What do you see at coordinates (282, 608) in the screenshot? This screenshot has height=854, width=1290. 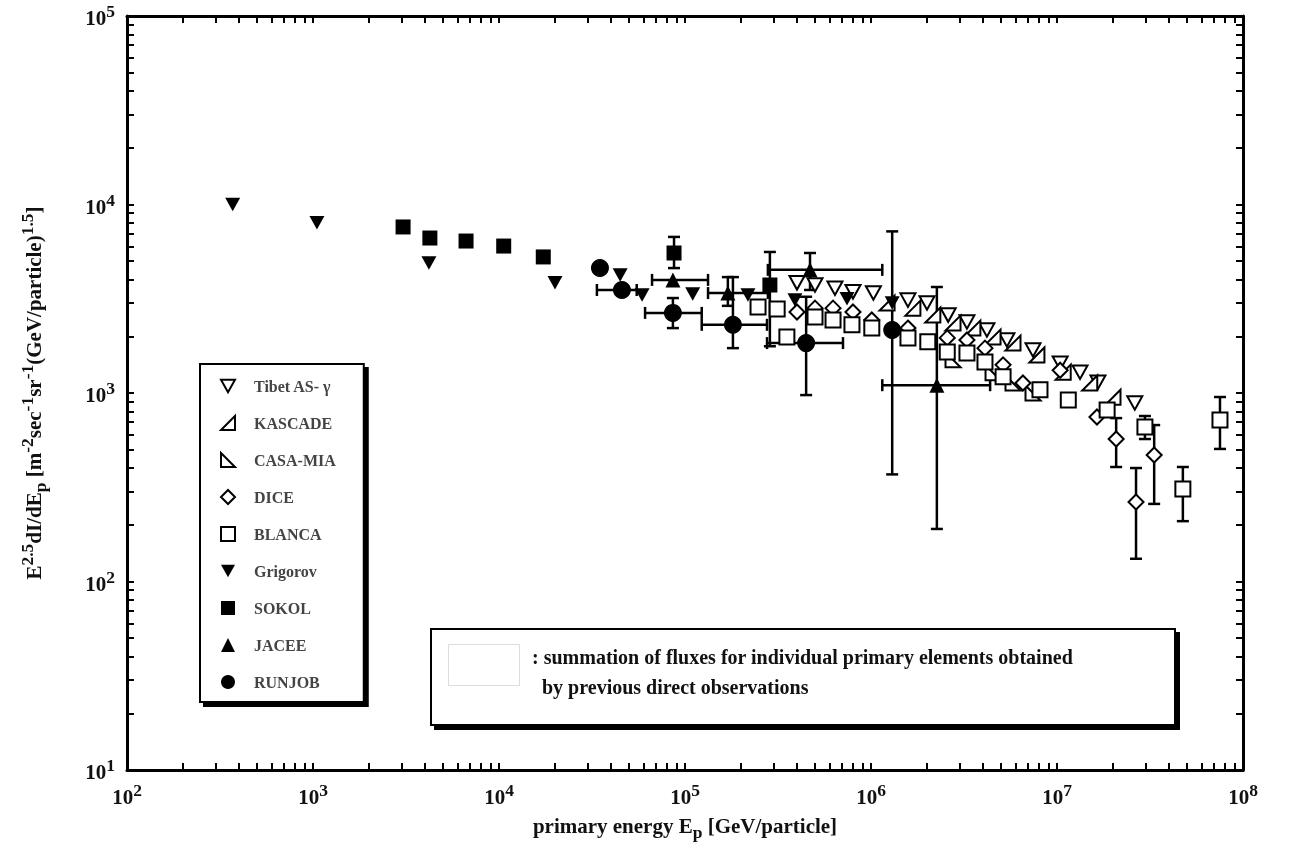 I see `legend-label: SOKOL` at bounding box center [282, 608].